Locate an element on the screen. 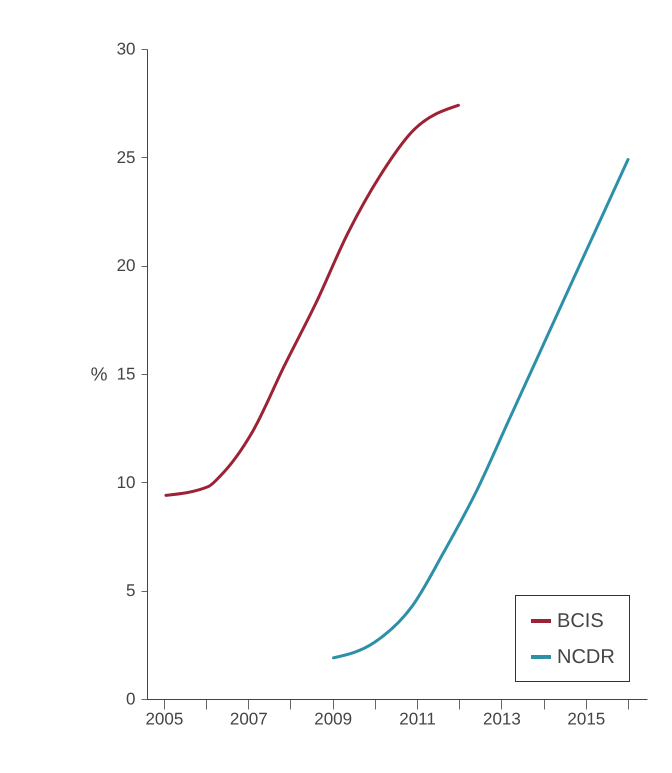 The height and width of the screenshot is (773, 672). y-axis-title: % is located at coordinates (99, 375).